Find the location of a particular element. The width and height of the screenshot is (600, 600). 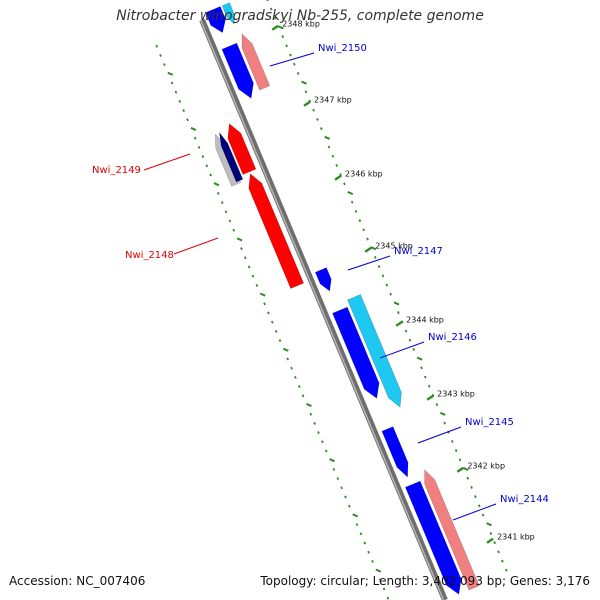

tick-label: 2347 kbp is located at coordinates (333, 100).